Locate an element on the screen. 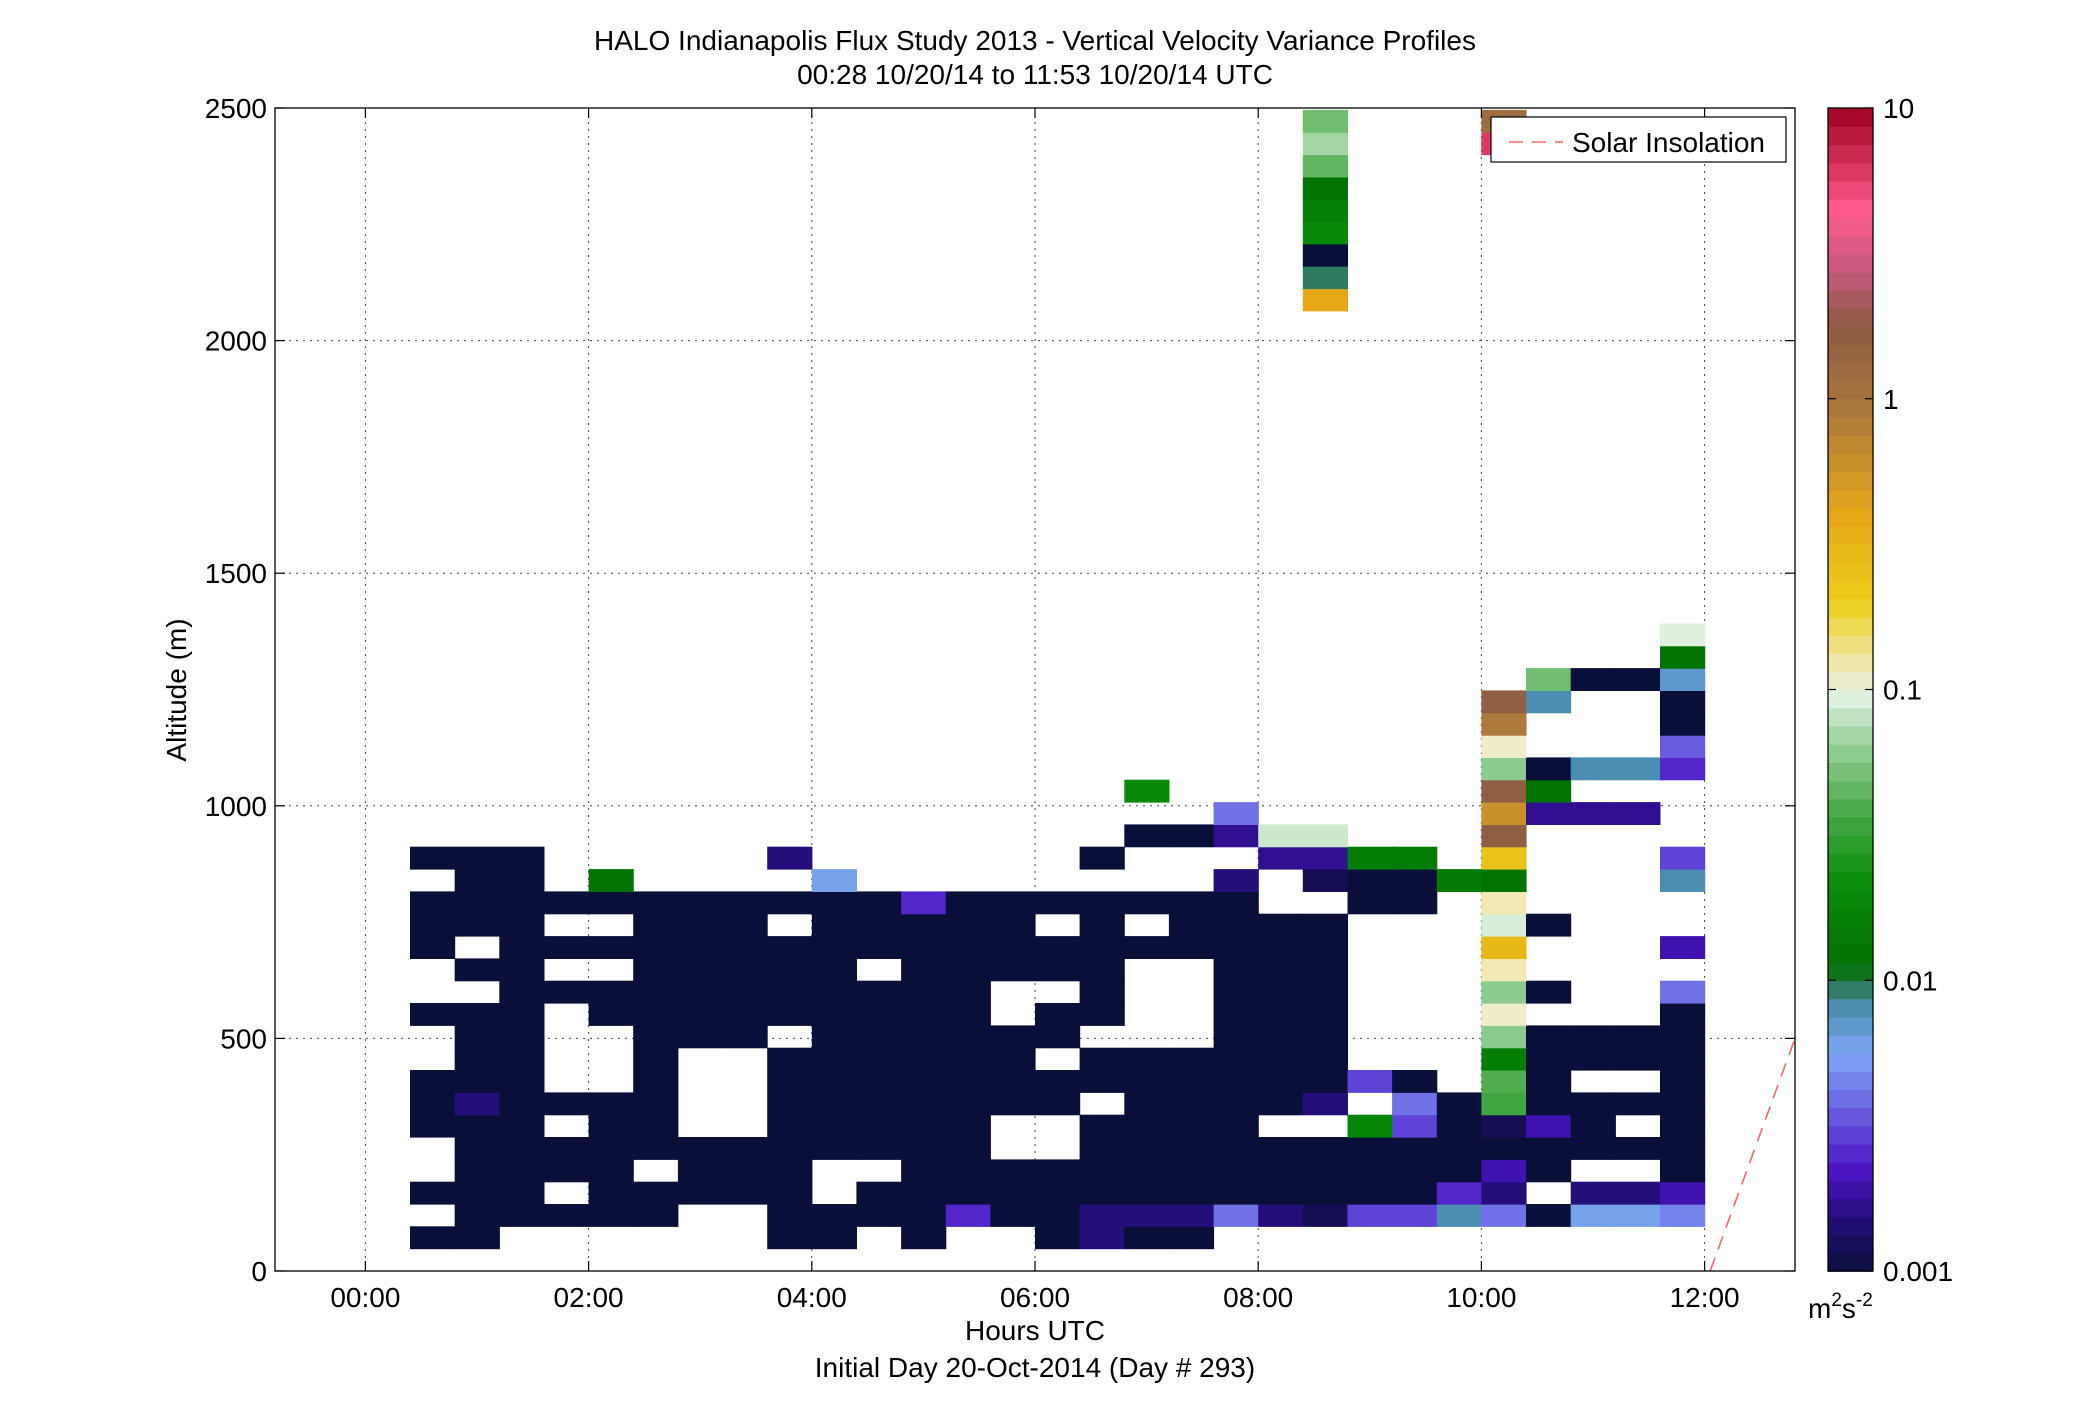  x-tick-label: 04:00 is located at coordinates (812, 1297).